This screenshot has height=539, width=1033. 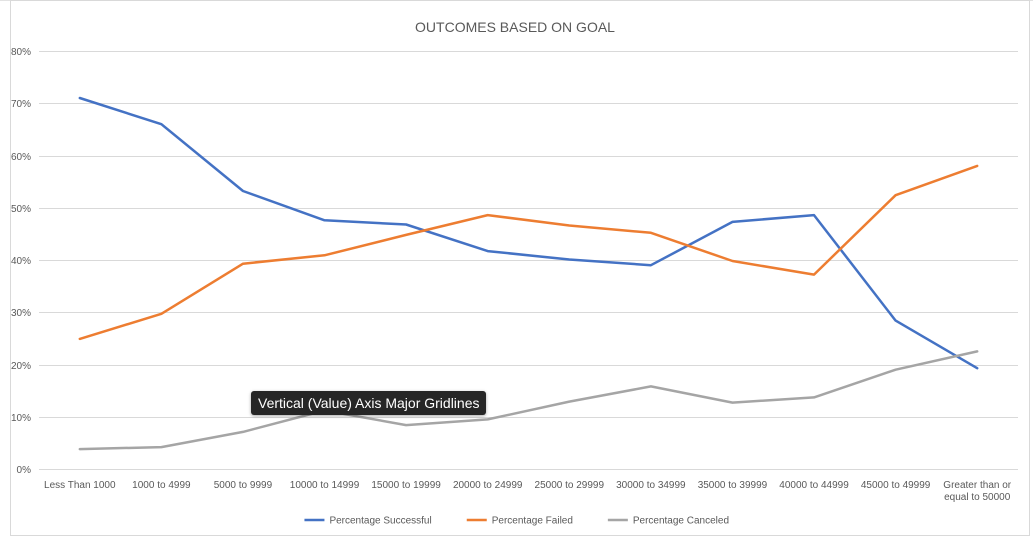 I want to click on x-tick-label: 30000 to 34999, so click(x=651, y=485).